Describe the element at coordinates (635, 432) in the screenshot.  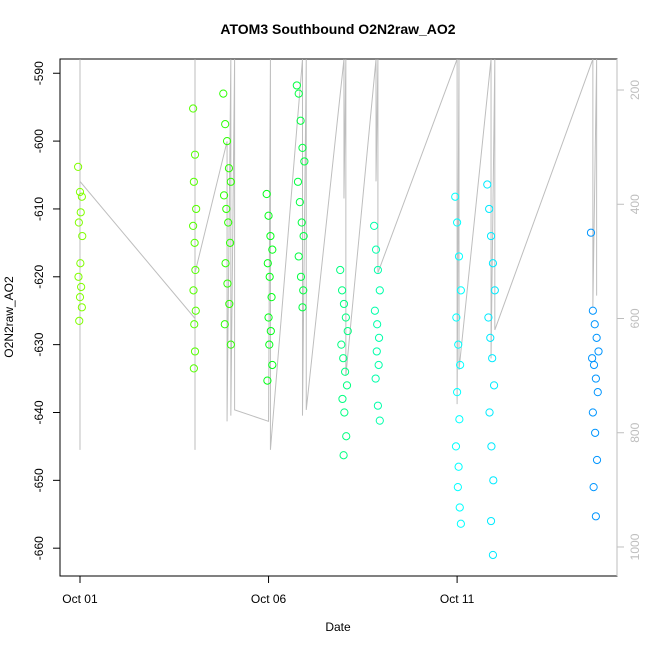
I see `y2-tick-label: 800` at that location.